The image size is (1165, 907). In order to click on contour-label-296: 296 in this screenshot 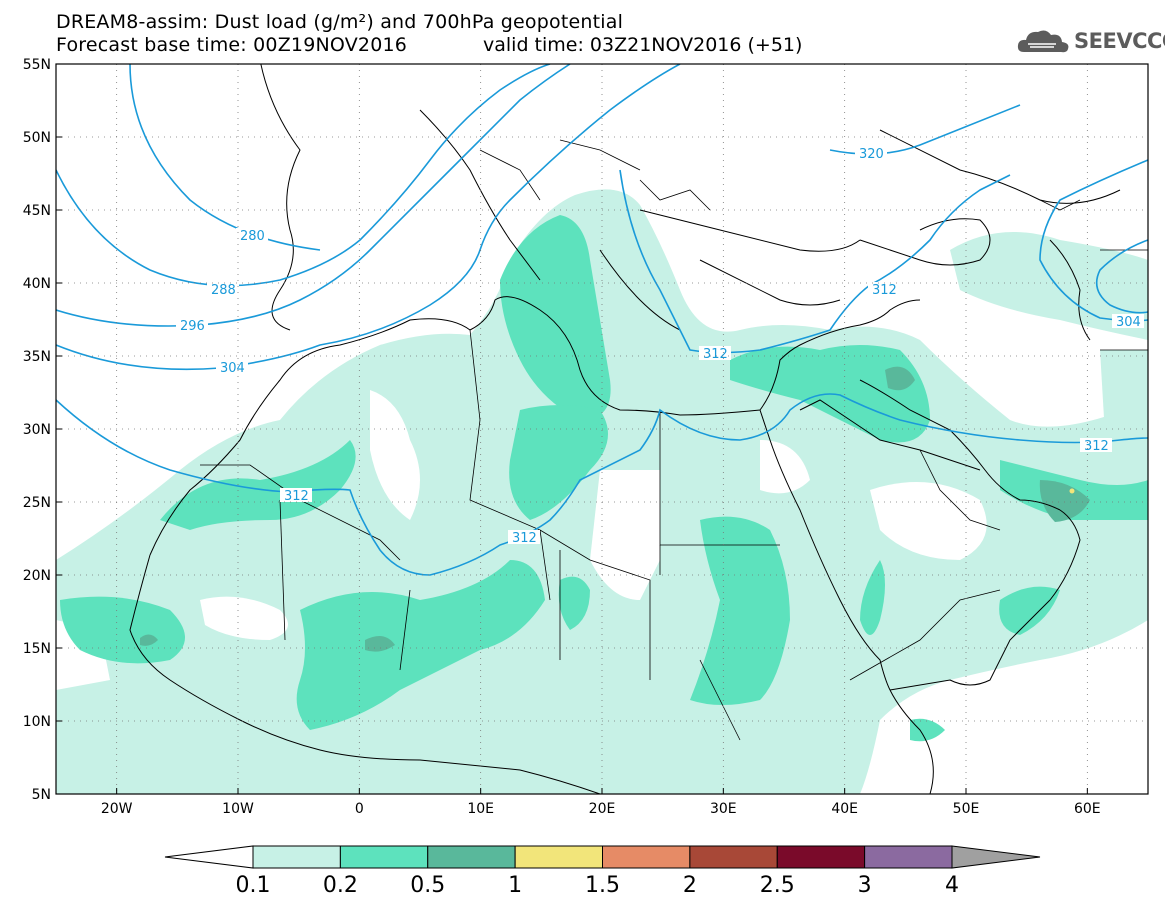, I will do `click(192, 326)`.